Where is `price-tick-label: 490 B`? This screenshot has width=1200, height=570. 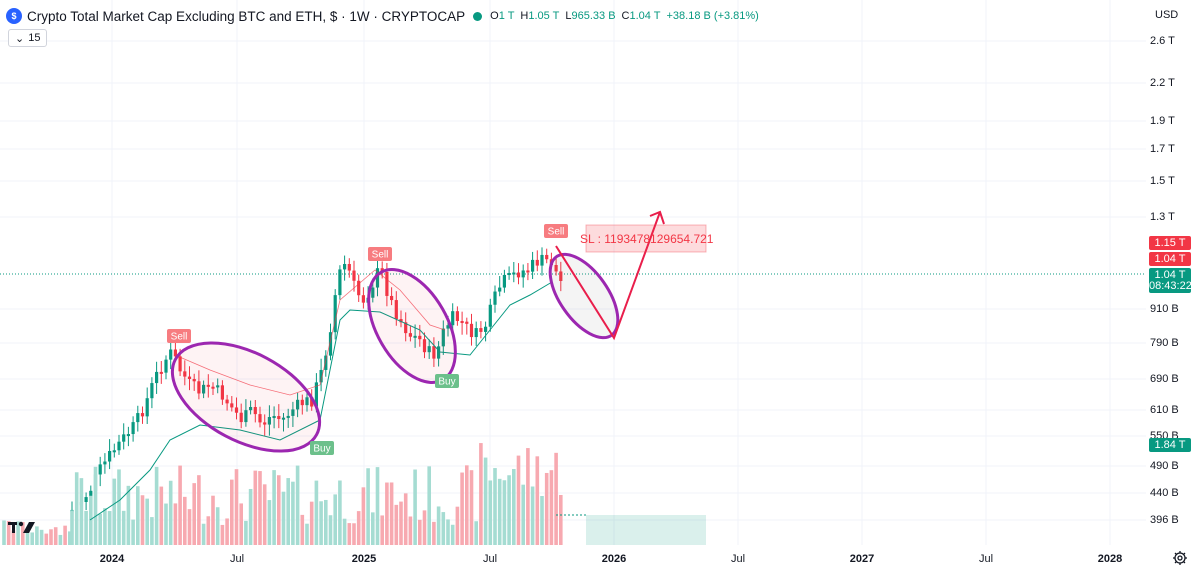
price-tick-label: 490 B is located at coordinates (1164, 466).